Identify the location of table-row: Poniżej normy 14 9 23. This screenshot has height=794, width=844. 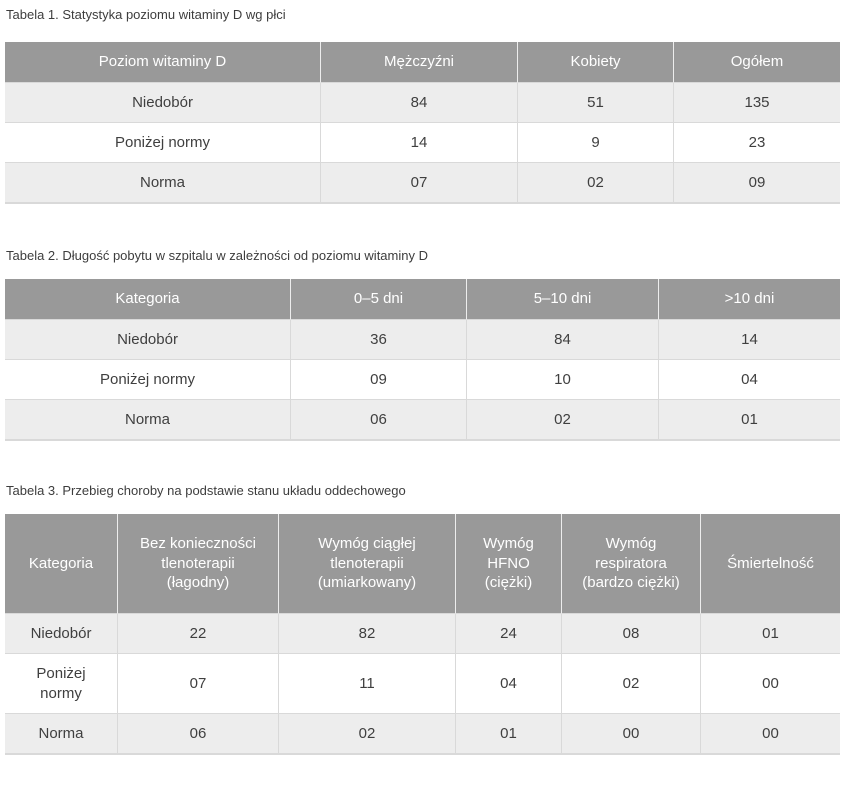
(422, 143).